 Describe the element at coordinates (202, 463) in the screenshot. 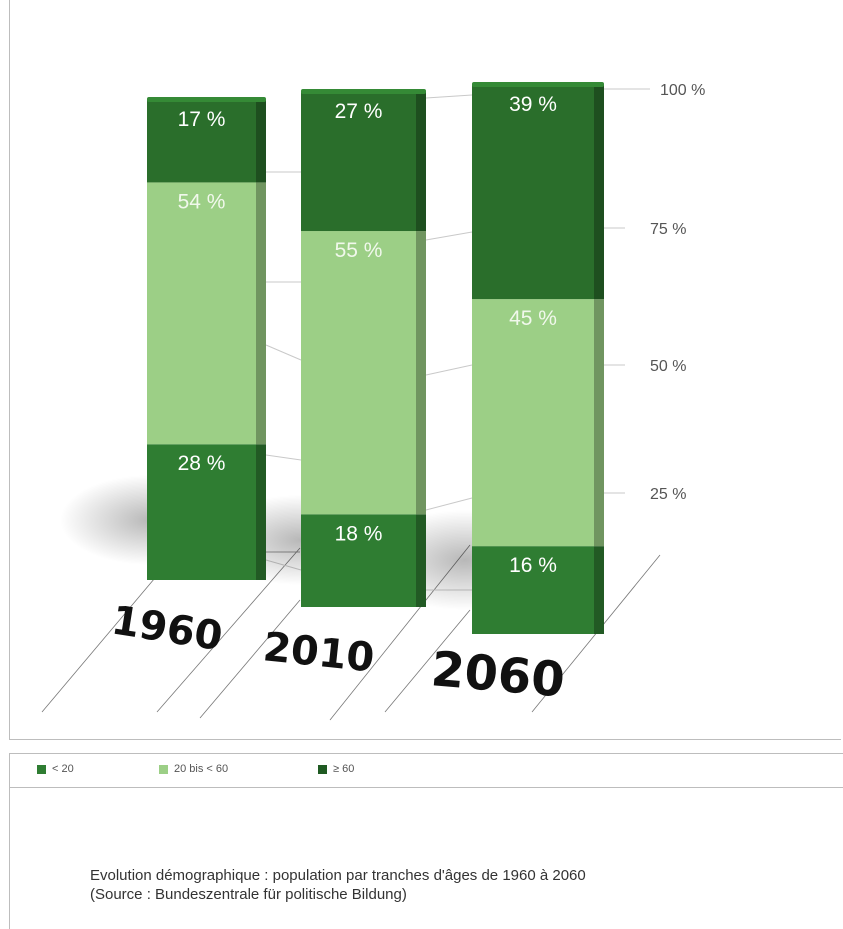

I see `bar-data-label: 28 %` at that location.